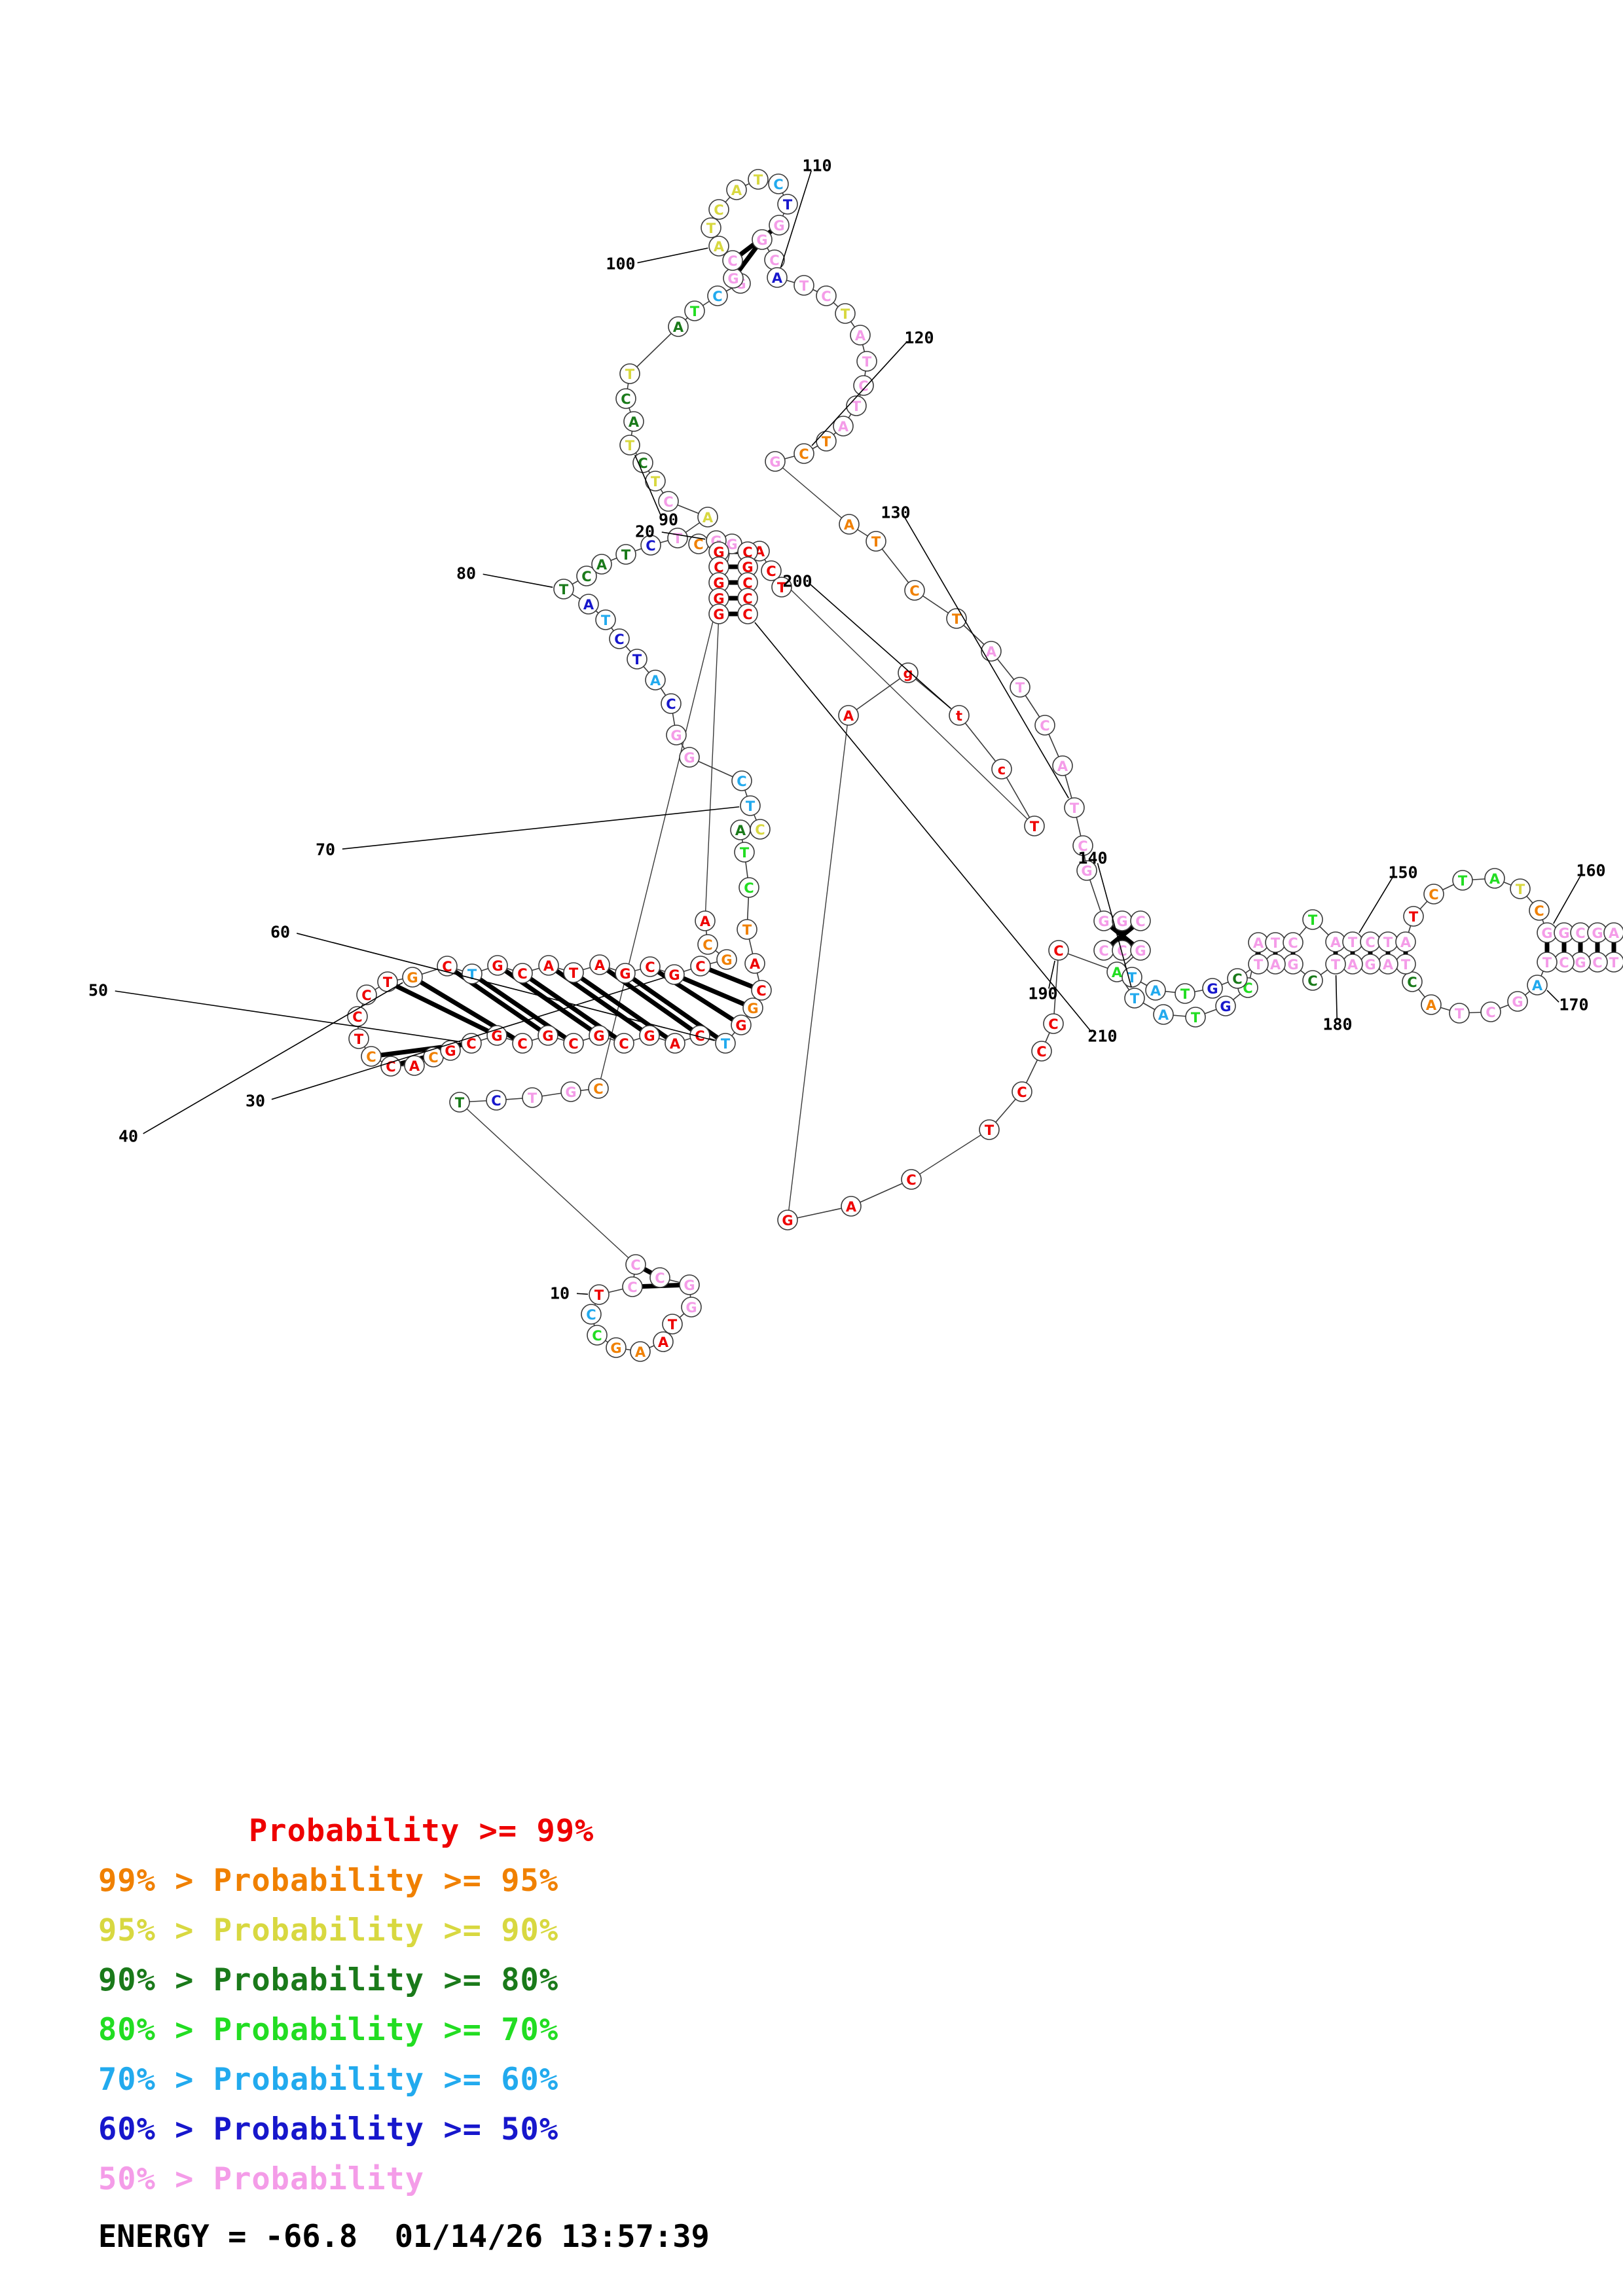  What do you see at coordinates (1001, 769) in the screenshot?
I see `base-node: c` at bounding box center [1001, 769].